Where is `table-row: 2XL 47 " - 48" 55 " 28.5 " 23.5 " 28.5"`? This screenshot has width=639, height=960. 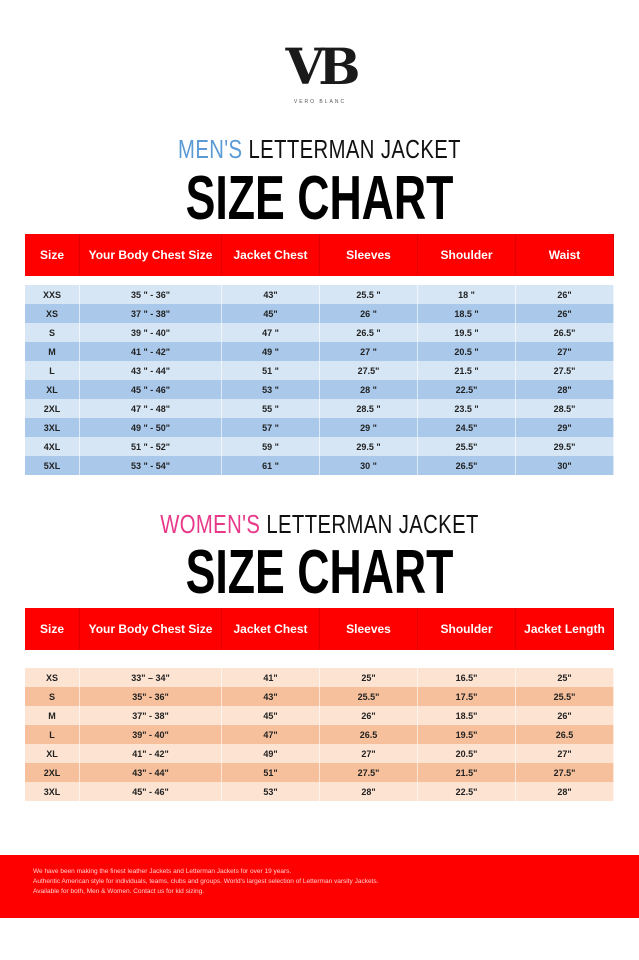
table-row: 2XL 47 " - 48" 55 " 28.5 " 23.5 " 28.5" is located at coordinates (319, 408).